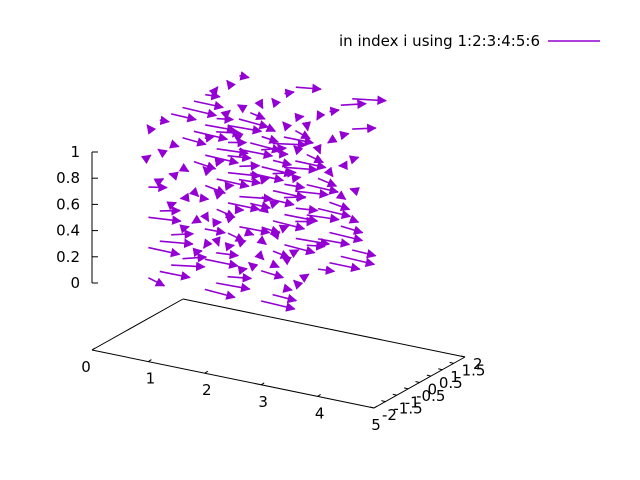 This screenshot has width=640, height=480. What do you see at coordinates (389, 415) in the screenshot?
I see `y-tick-label: -2` at bounding box center [389, 415].